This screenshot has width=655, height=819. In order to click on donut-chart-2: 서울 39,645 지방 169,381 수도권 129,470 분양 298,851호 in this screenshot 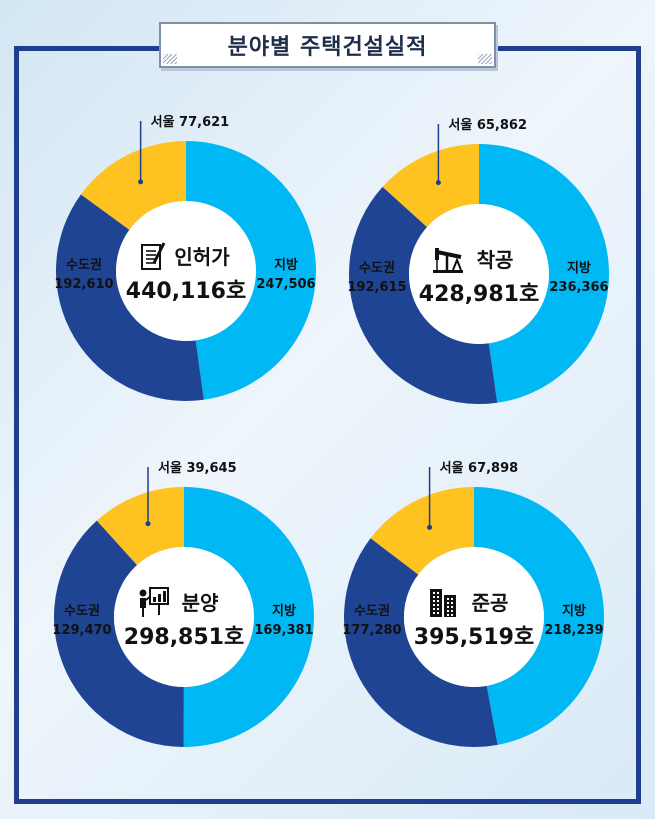, I will do `click(183, 603)`.